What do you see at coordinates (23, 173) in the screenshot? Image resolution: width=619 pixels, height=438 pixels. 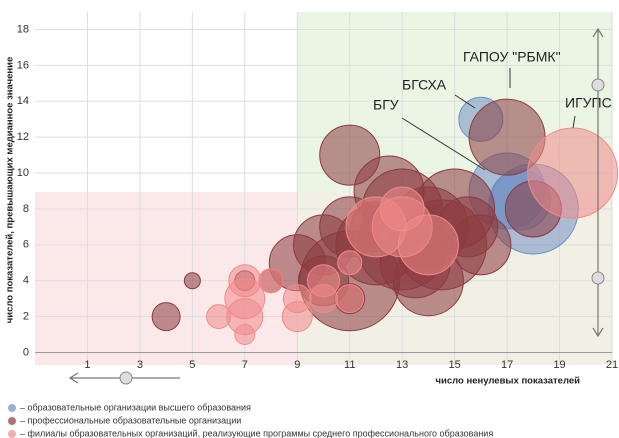 I see `y-tick-label: 10` at bounding box center [23, 173].